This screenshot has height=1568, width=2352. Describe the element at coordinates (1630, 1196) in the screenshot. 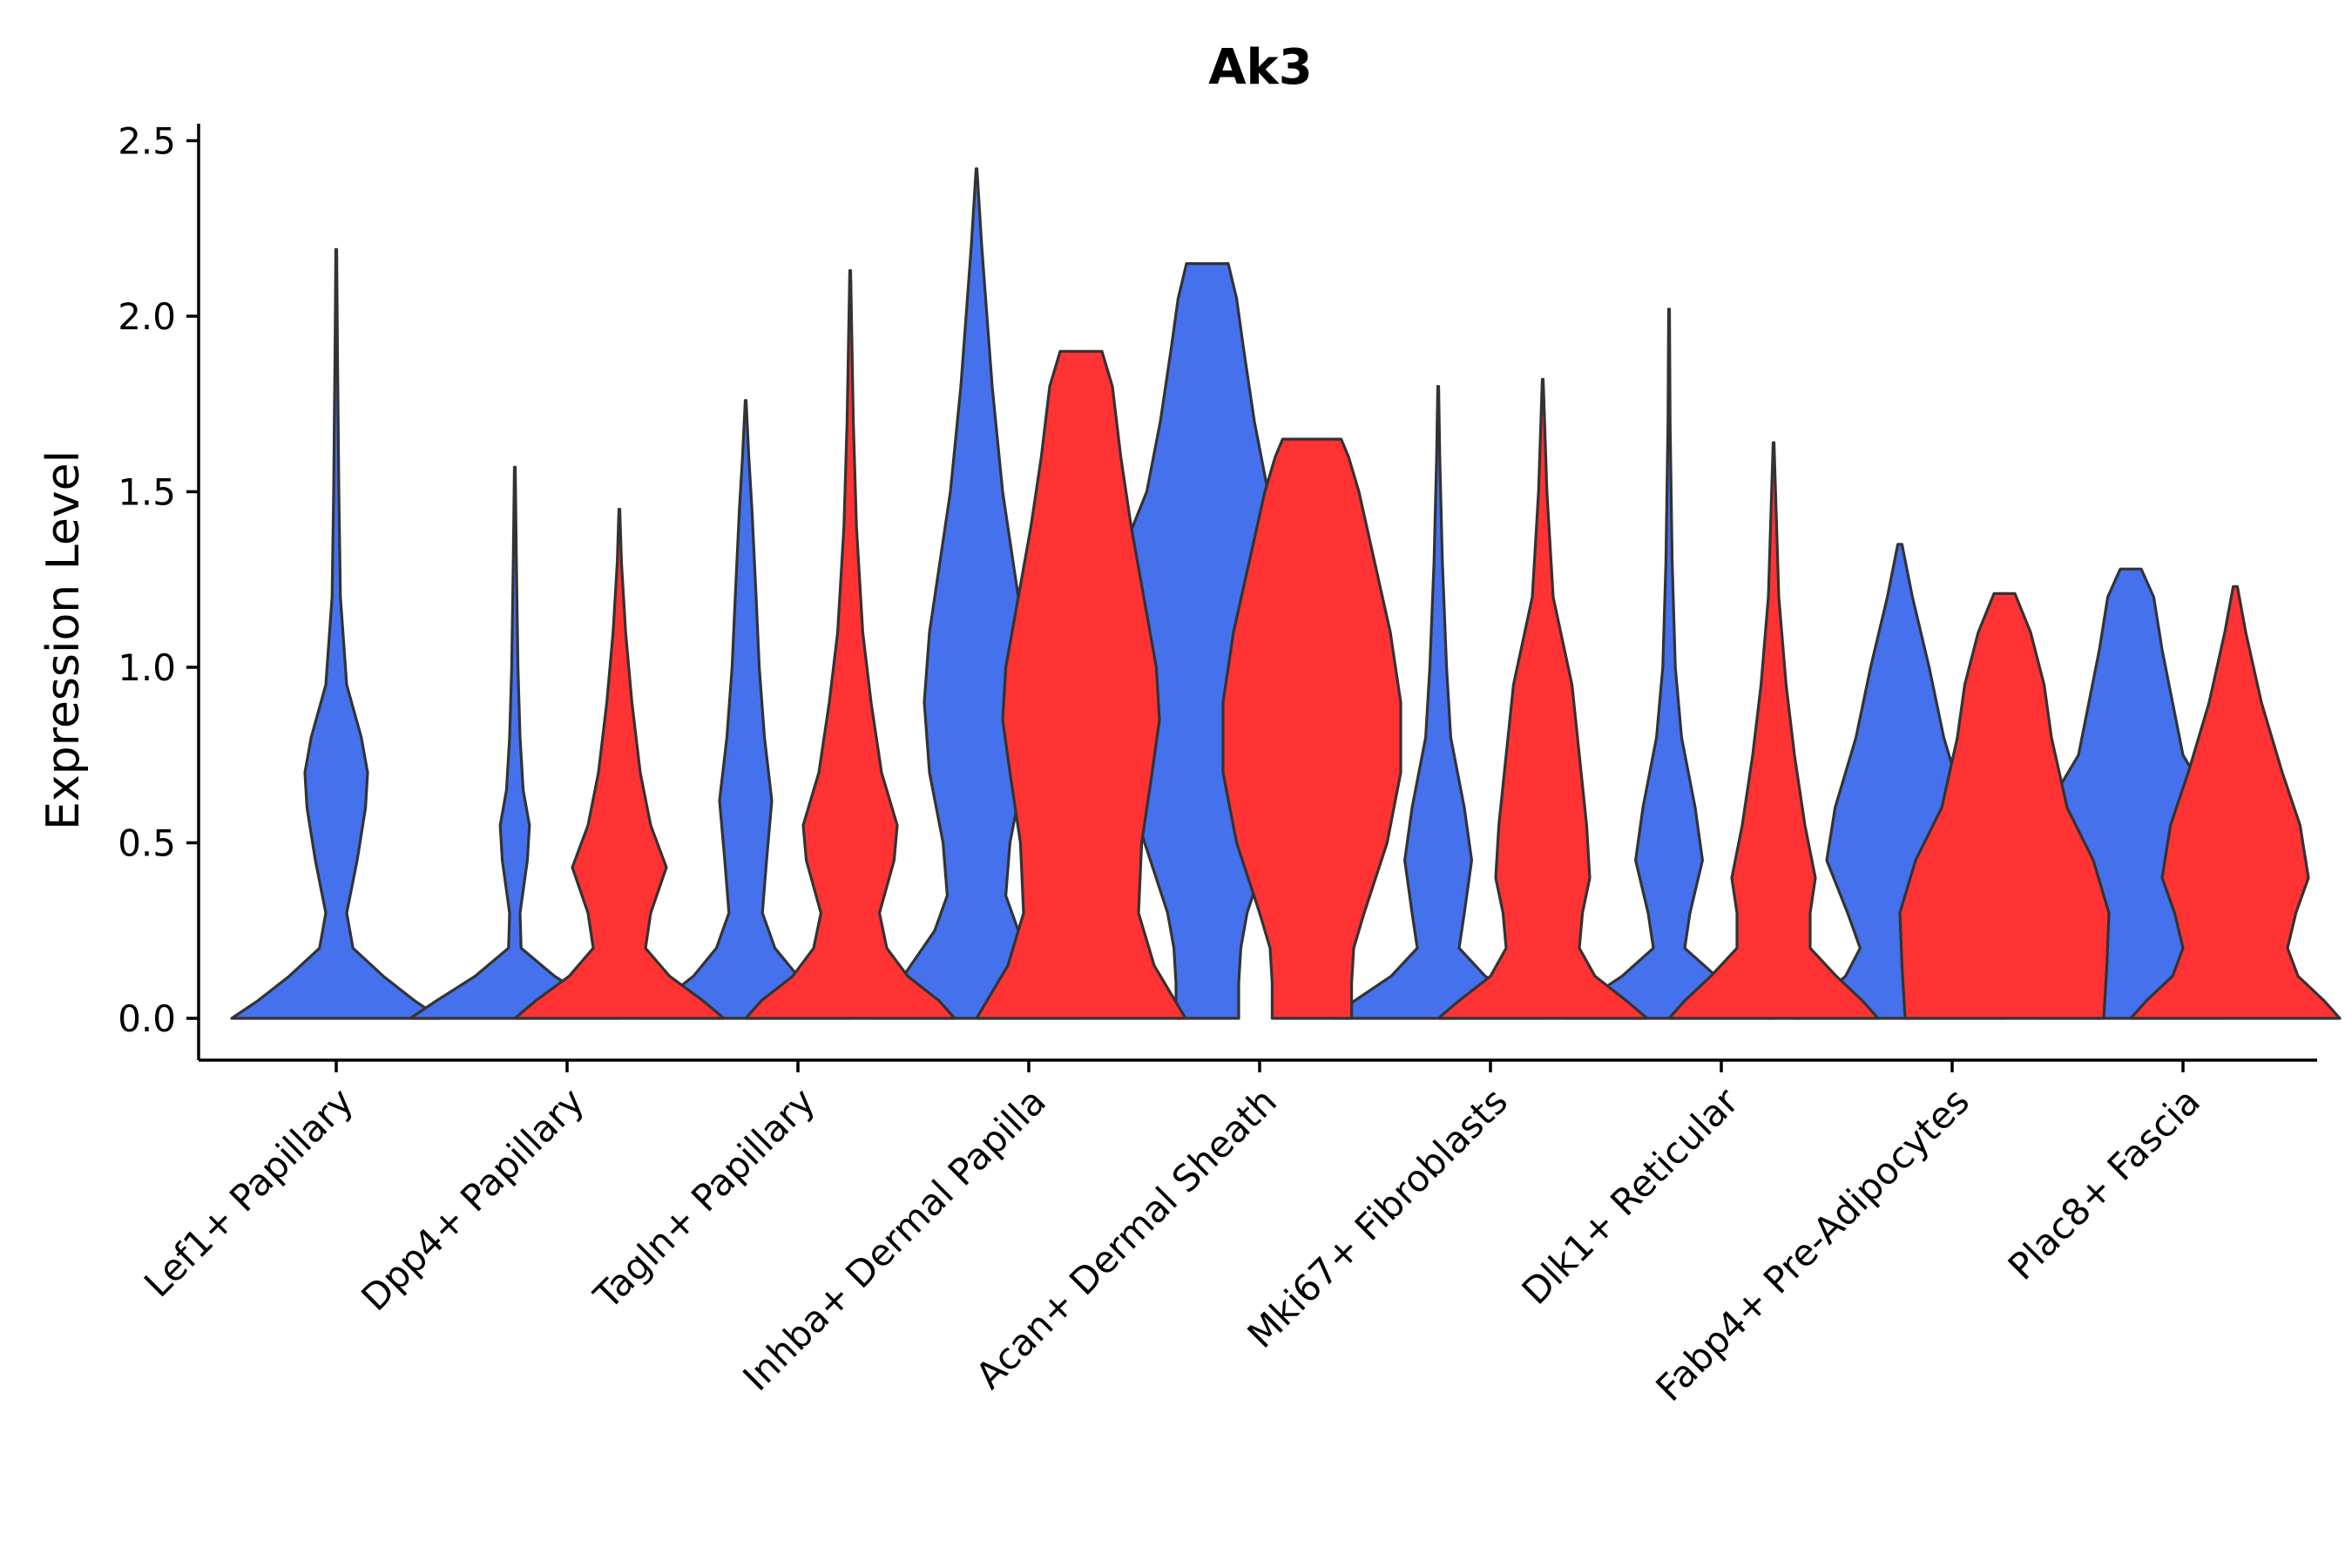

I see `x-tick-label-dlk1-reticular: Dlk1+ Reticular` at that location.